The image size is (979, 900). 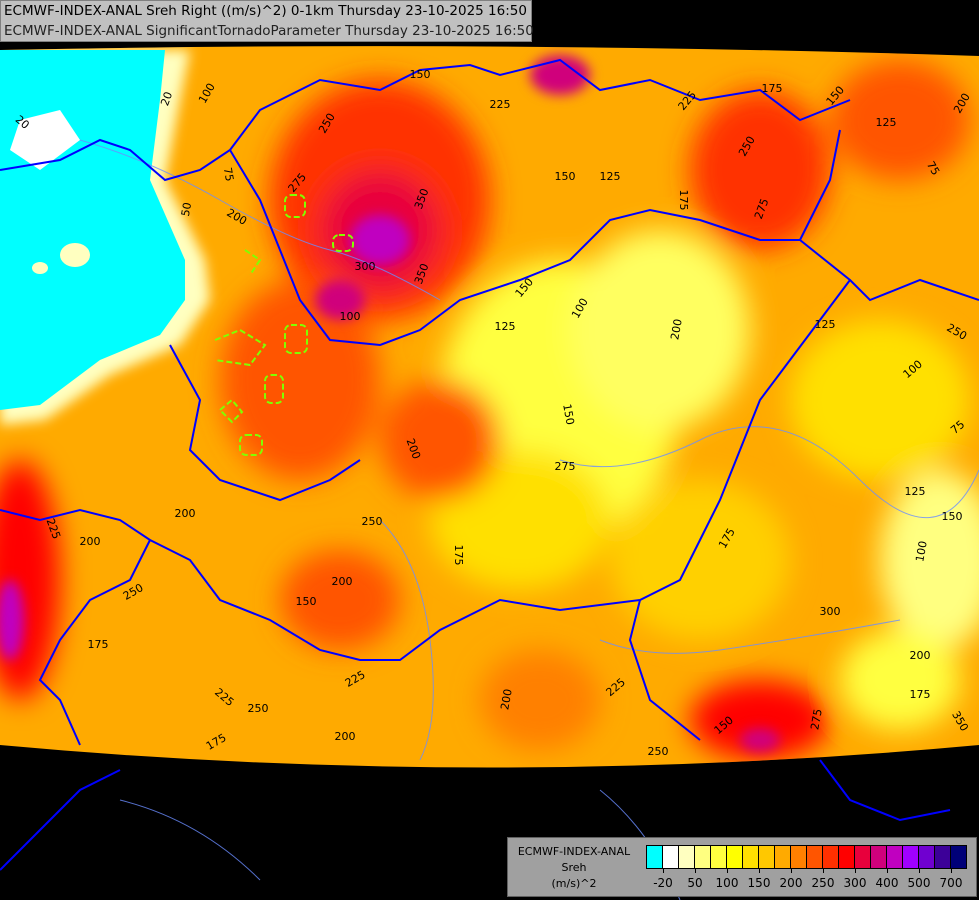 I want to click on contour-label: 225, so click(x=500, y=104).